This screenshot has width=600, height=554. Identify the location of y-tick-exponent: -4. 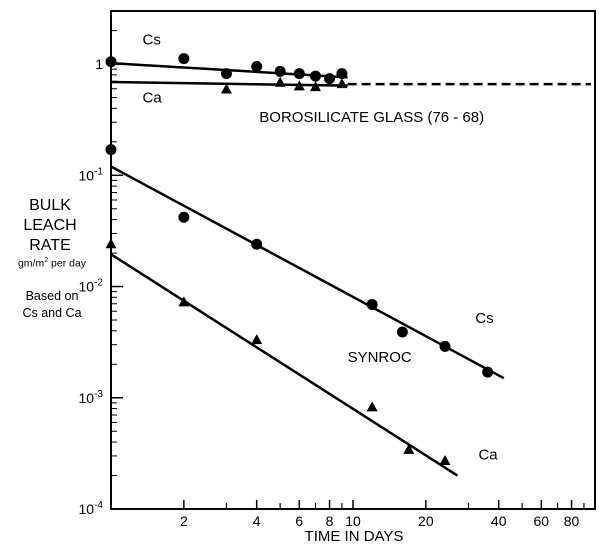
(98, 505).